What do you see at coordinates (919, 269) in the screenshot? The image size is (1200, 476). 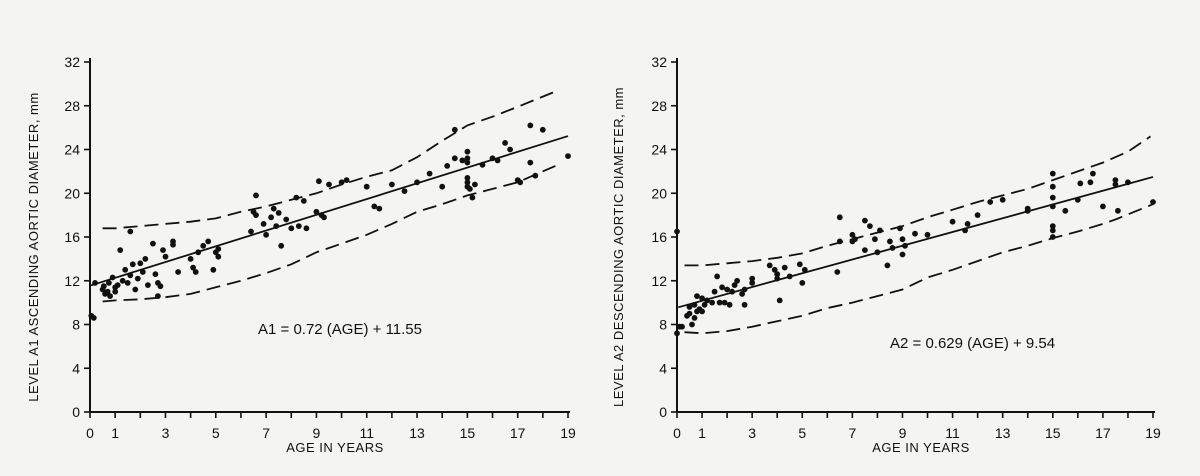 I see `lower-bound-line` at bounding box center [919, 269].